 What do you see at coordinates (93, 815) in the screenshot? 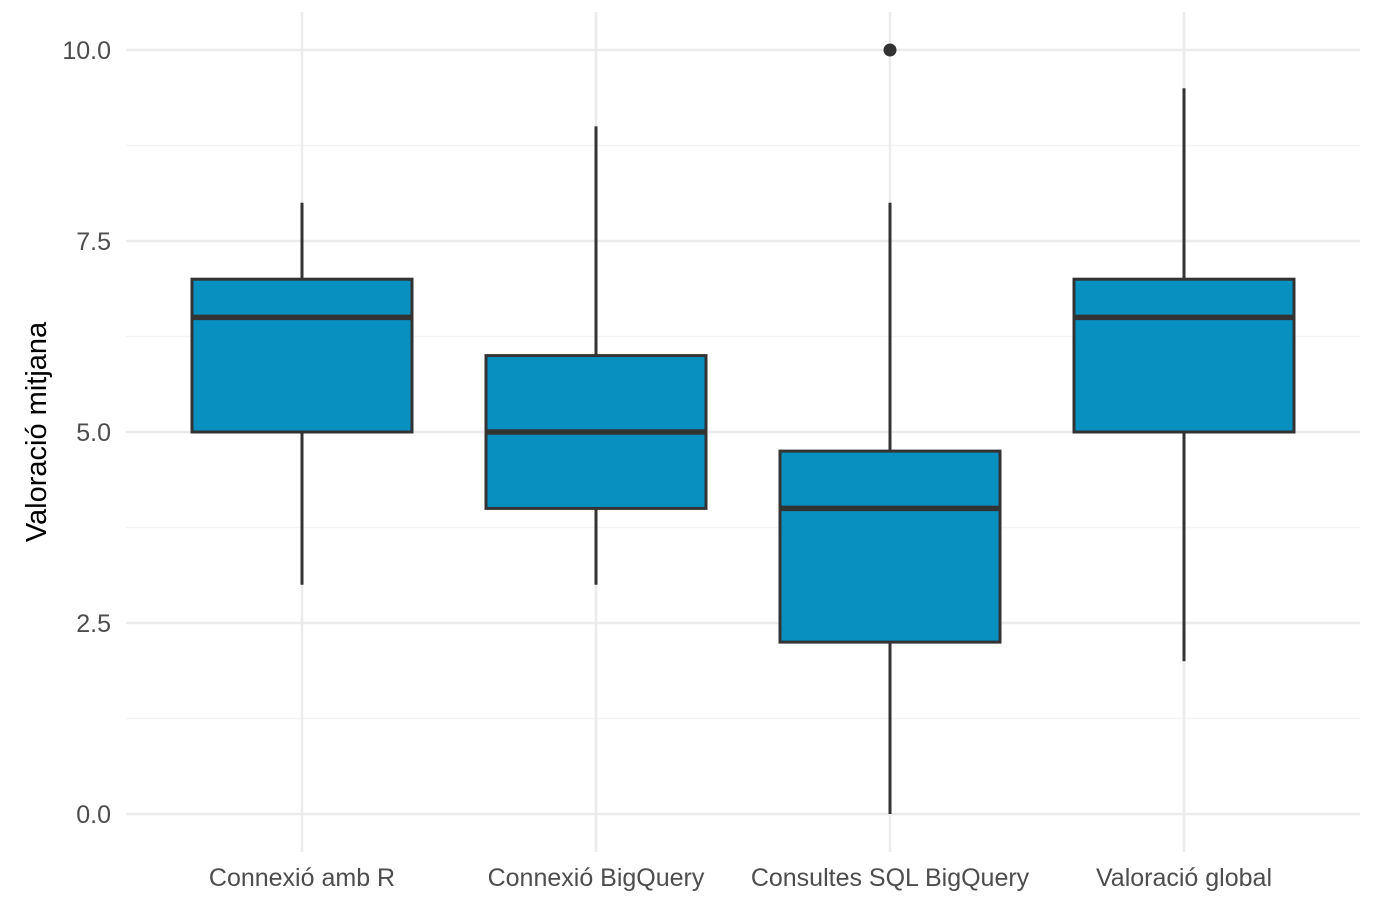
I see `y-tick-label: 0.0` at bounding box center [93, 815].